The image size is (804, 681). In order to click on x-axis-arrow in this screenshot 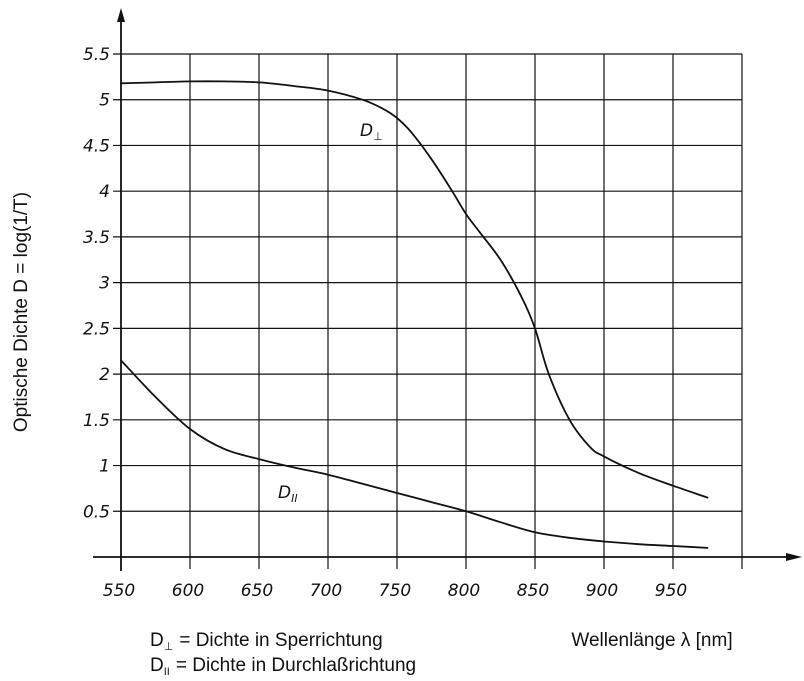, I will do `click(794, 557)`.